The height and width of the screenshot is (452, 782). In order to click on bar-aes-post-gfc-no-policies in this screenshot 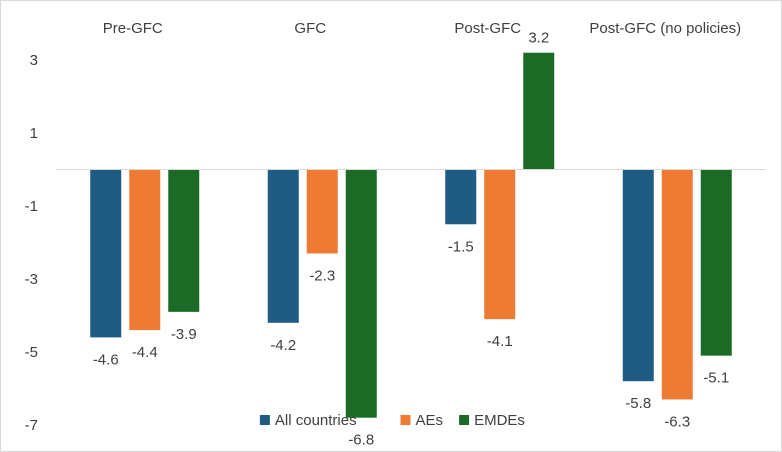, I will do `click(677, 284)`.